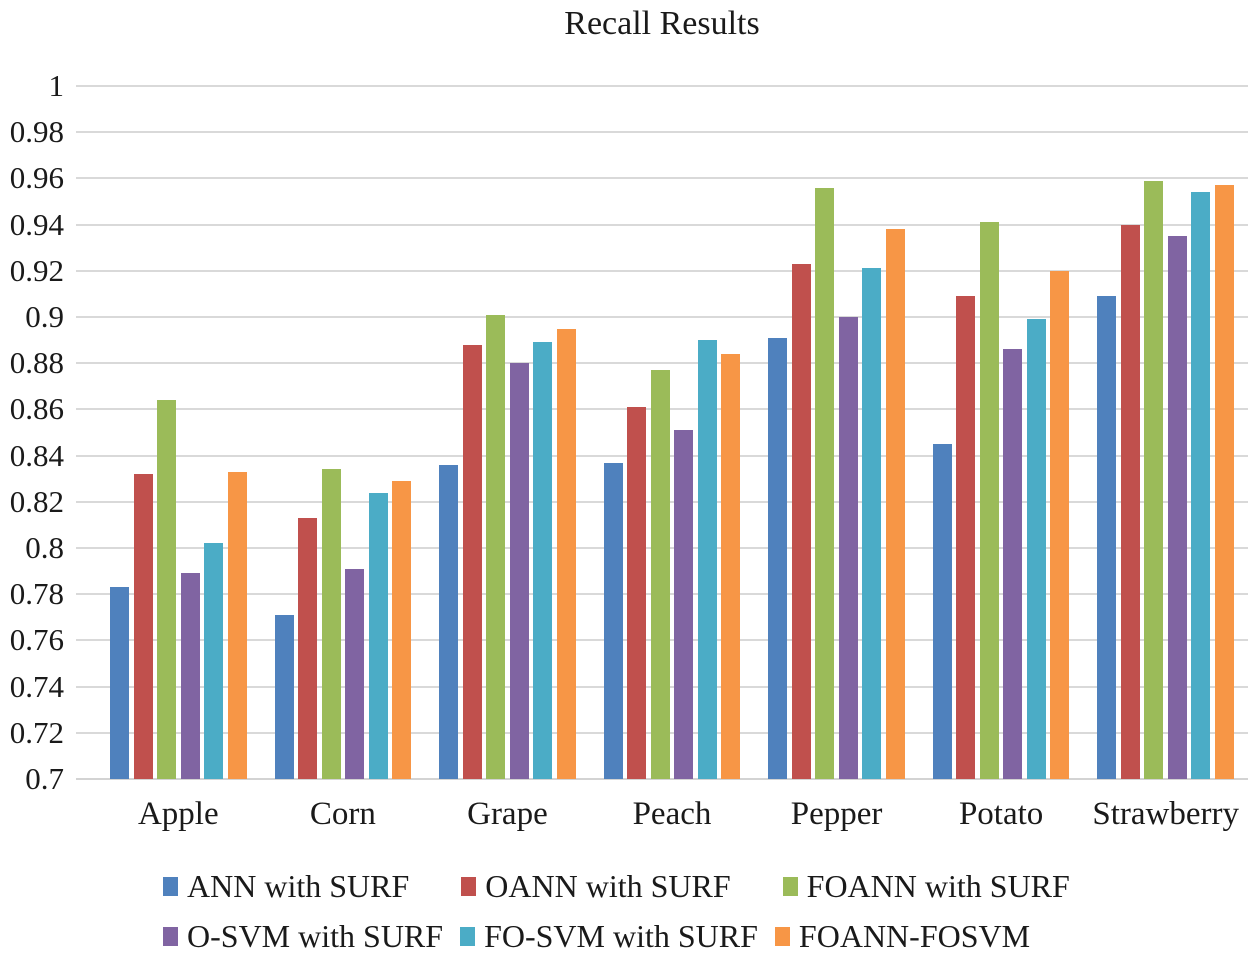 The image size is (1255, 964). Describe the element at coordinates (1013, 564) in the screenshot. I see `bar-o-svm-with-surf-potato` at that location.